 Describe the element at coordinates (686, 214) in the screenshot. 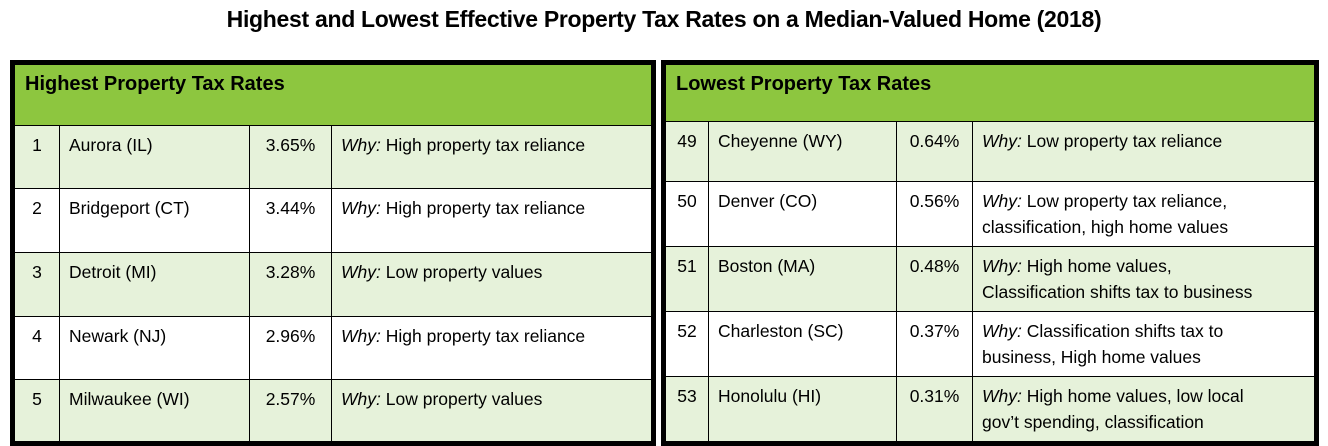

I see `rank-cell: 50` at that location.